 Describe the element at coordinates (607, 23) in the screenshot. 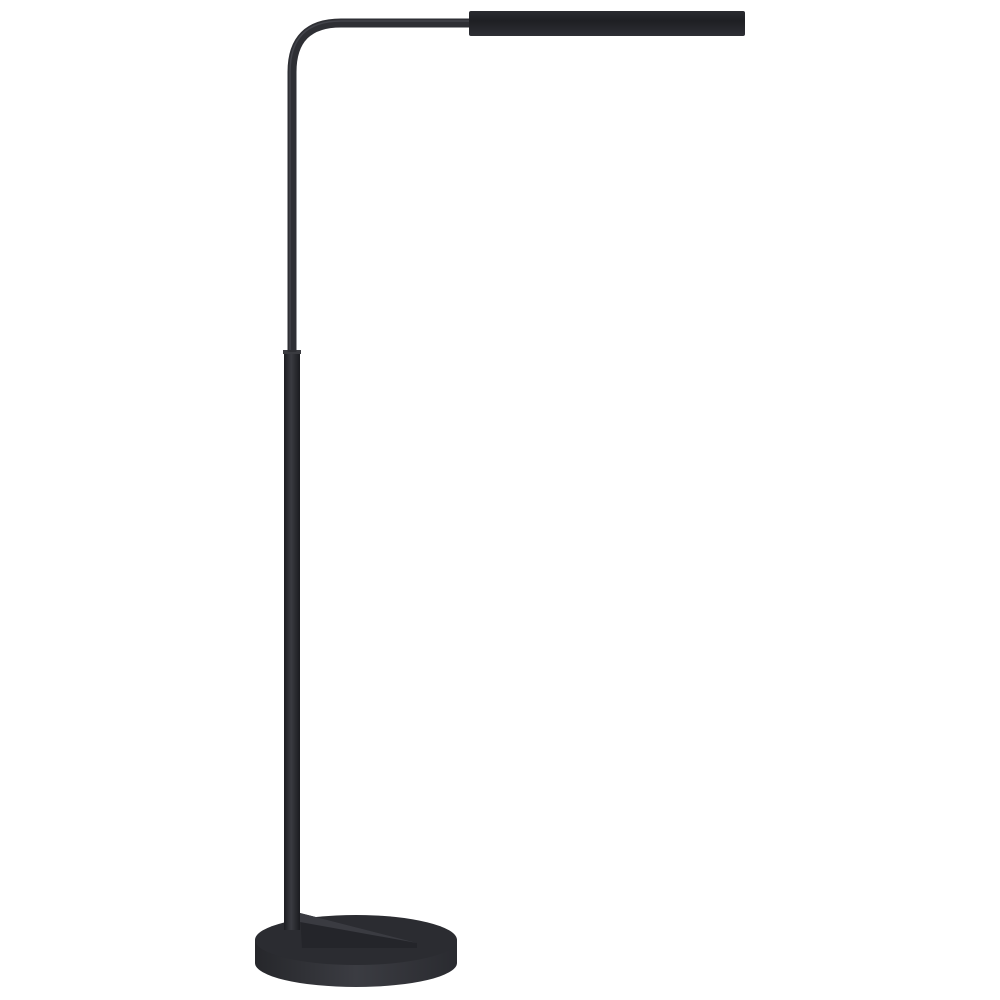

I see `lamp-head` at that location.